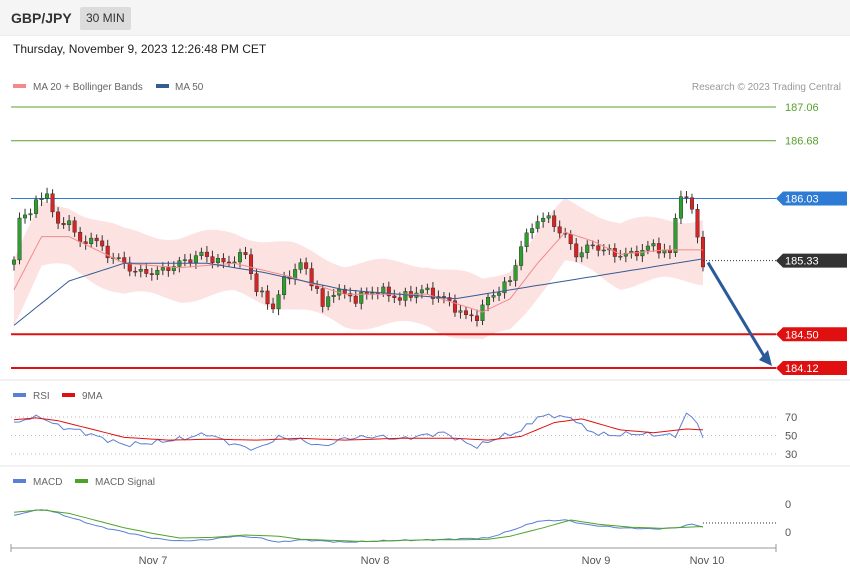  What do you see at coordinates (791, 455) in the screenshot?
I see `rsi-tick-30: 30` at bounding box center [791, 455].